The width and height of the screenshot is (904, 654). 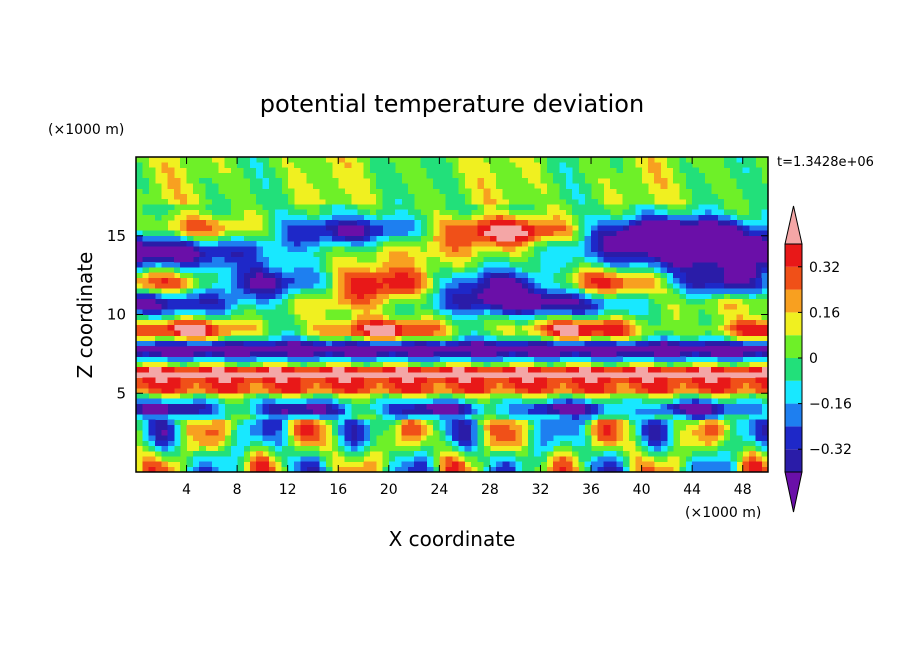 I want to click on x-tick-label: 24, so click(x=439, y=490).